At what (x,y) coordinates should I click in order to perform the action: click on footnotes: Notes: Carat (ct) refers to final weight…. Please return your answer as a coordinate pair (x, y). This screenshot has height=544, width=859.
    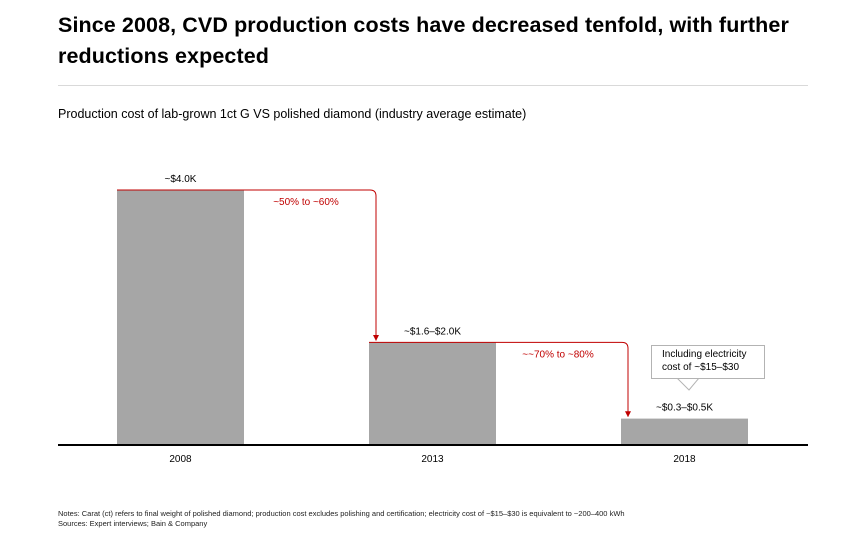
    Looking at the image, I should click on (341, 519).